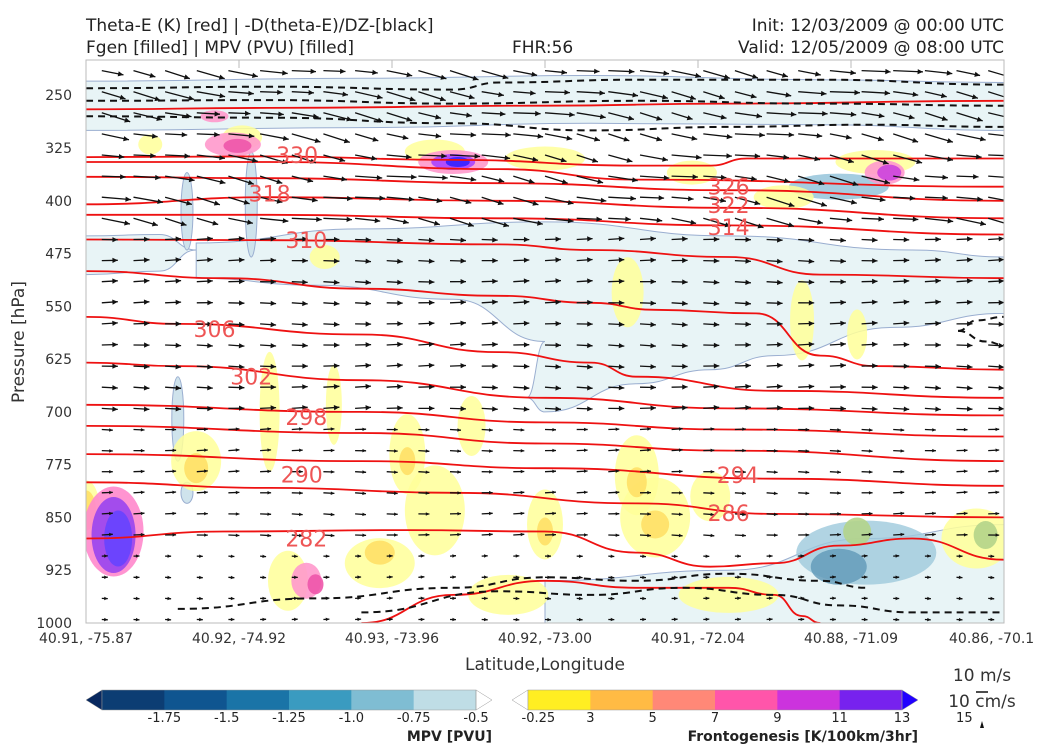 This screenshot has width=1050, height=754. Describe the element at coordinates (449, 737) in the screenshot. I see `mpv-colorbar-title: MPV [PVU]` at that location.